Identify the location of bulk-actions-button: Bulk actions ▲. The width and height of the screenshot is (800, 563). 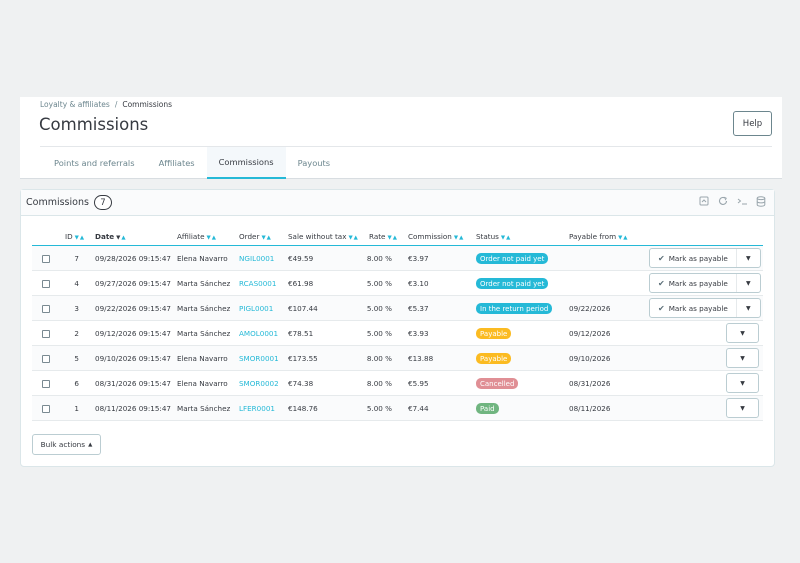
(66, 444).